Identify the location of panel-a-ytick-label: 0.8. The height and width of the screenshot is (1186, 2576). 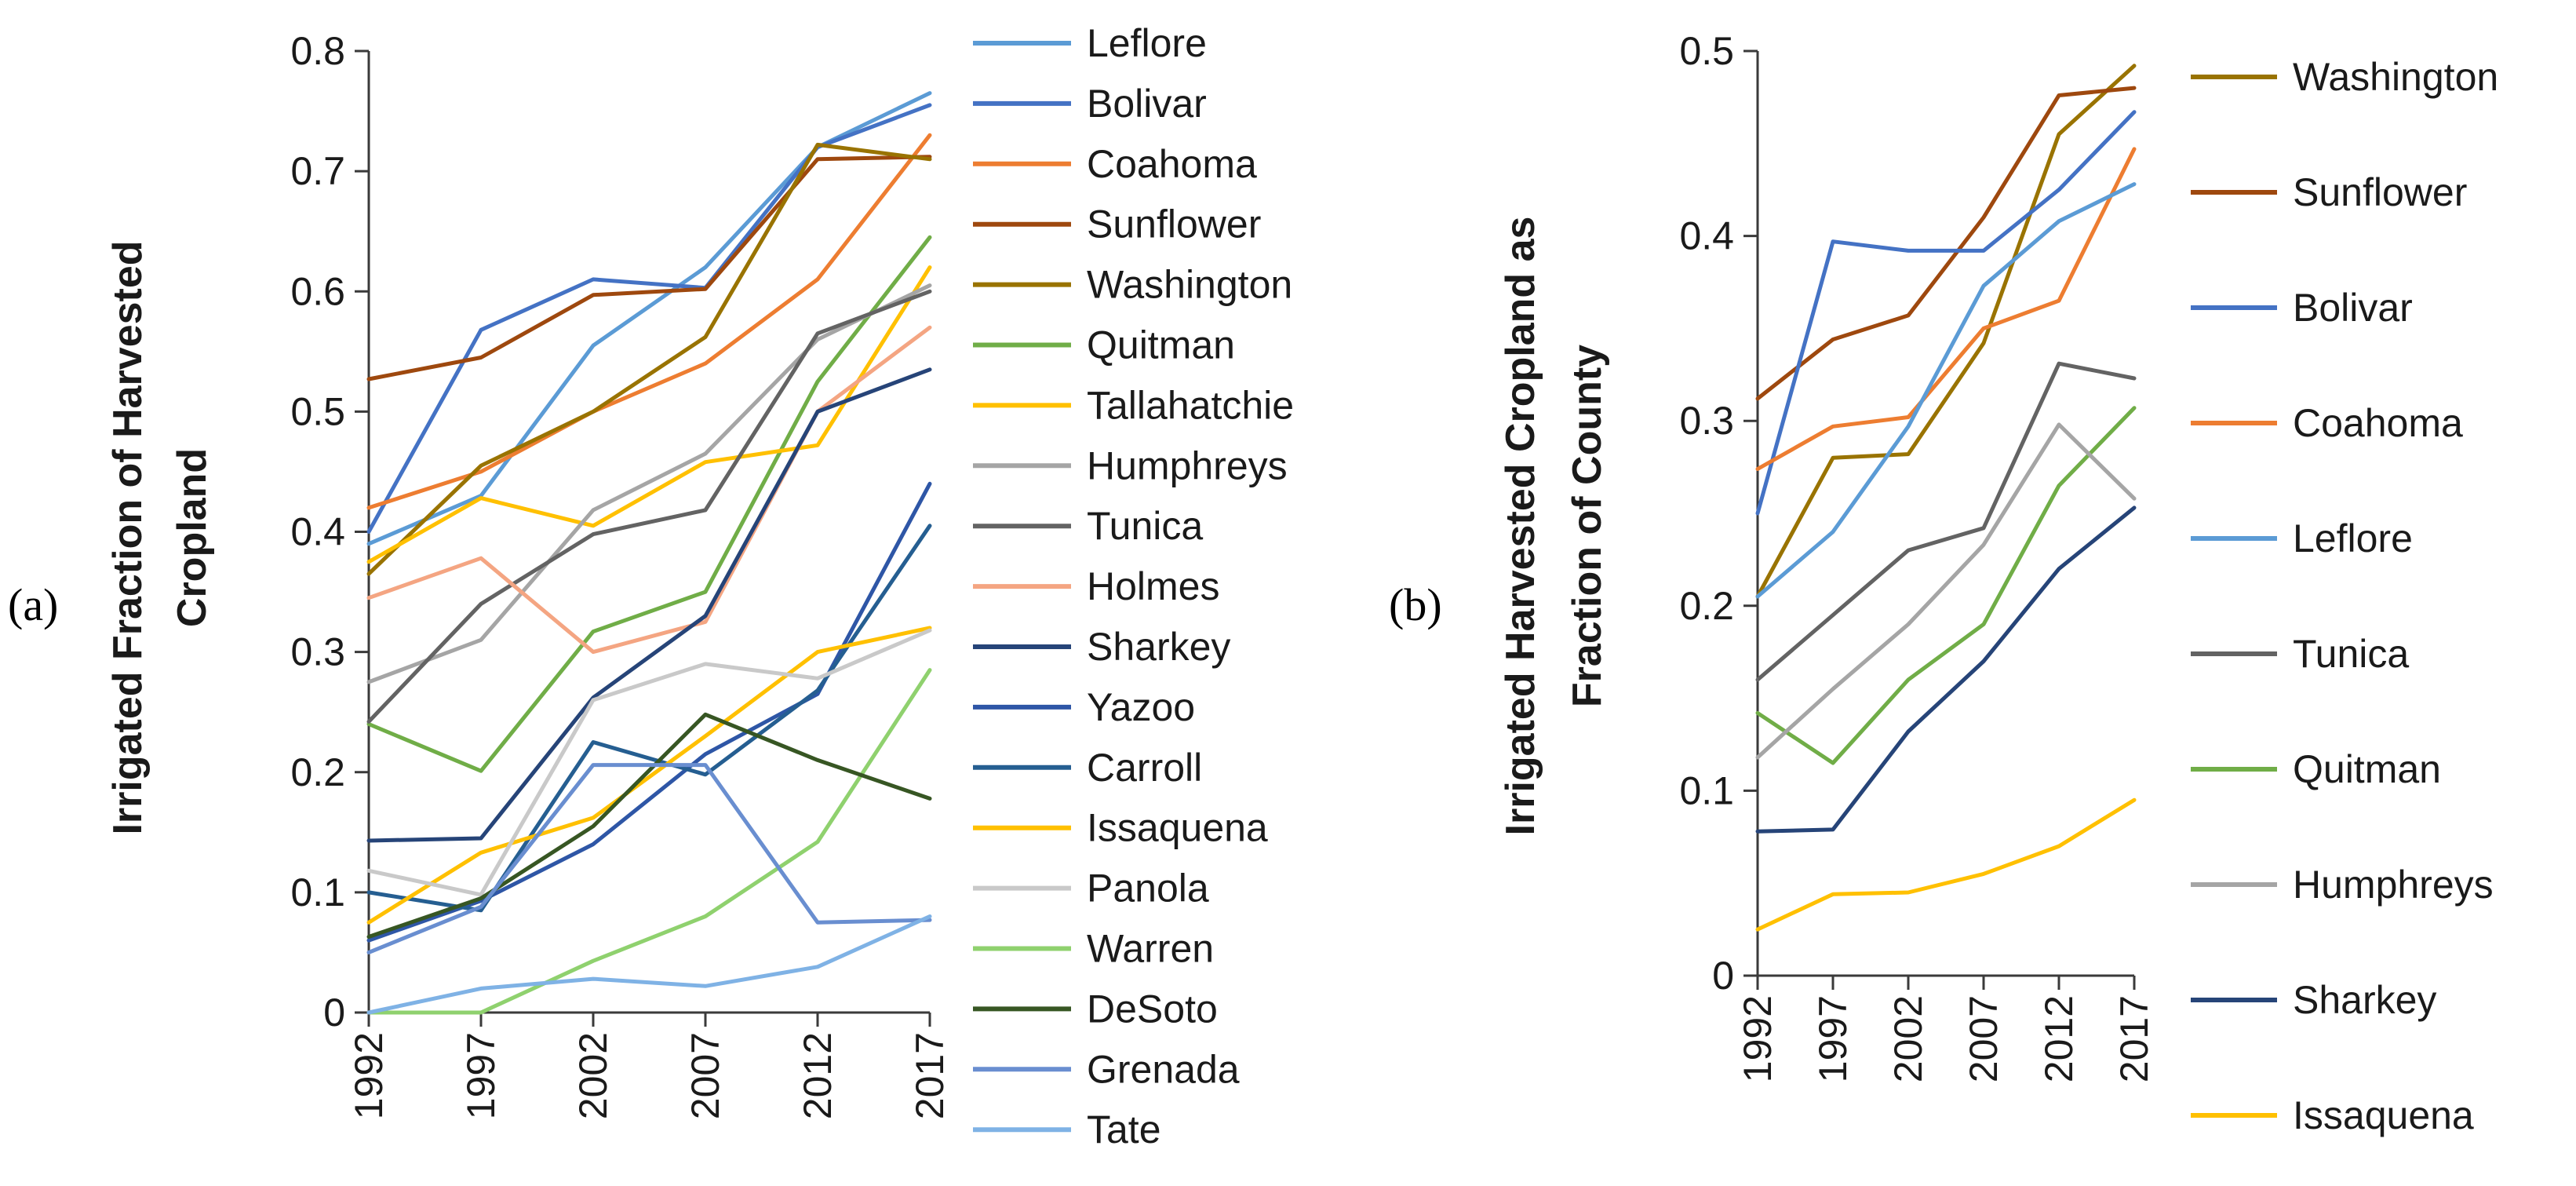
(317, 51).